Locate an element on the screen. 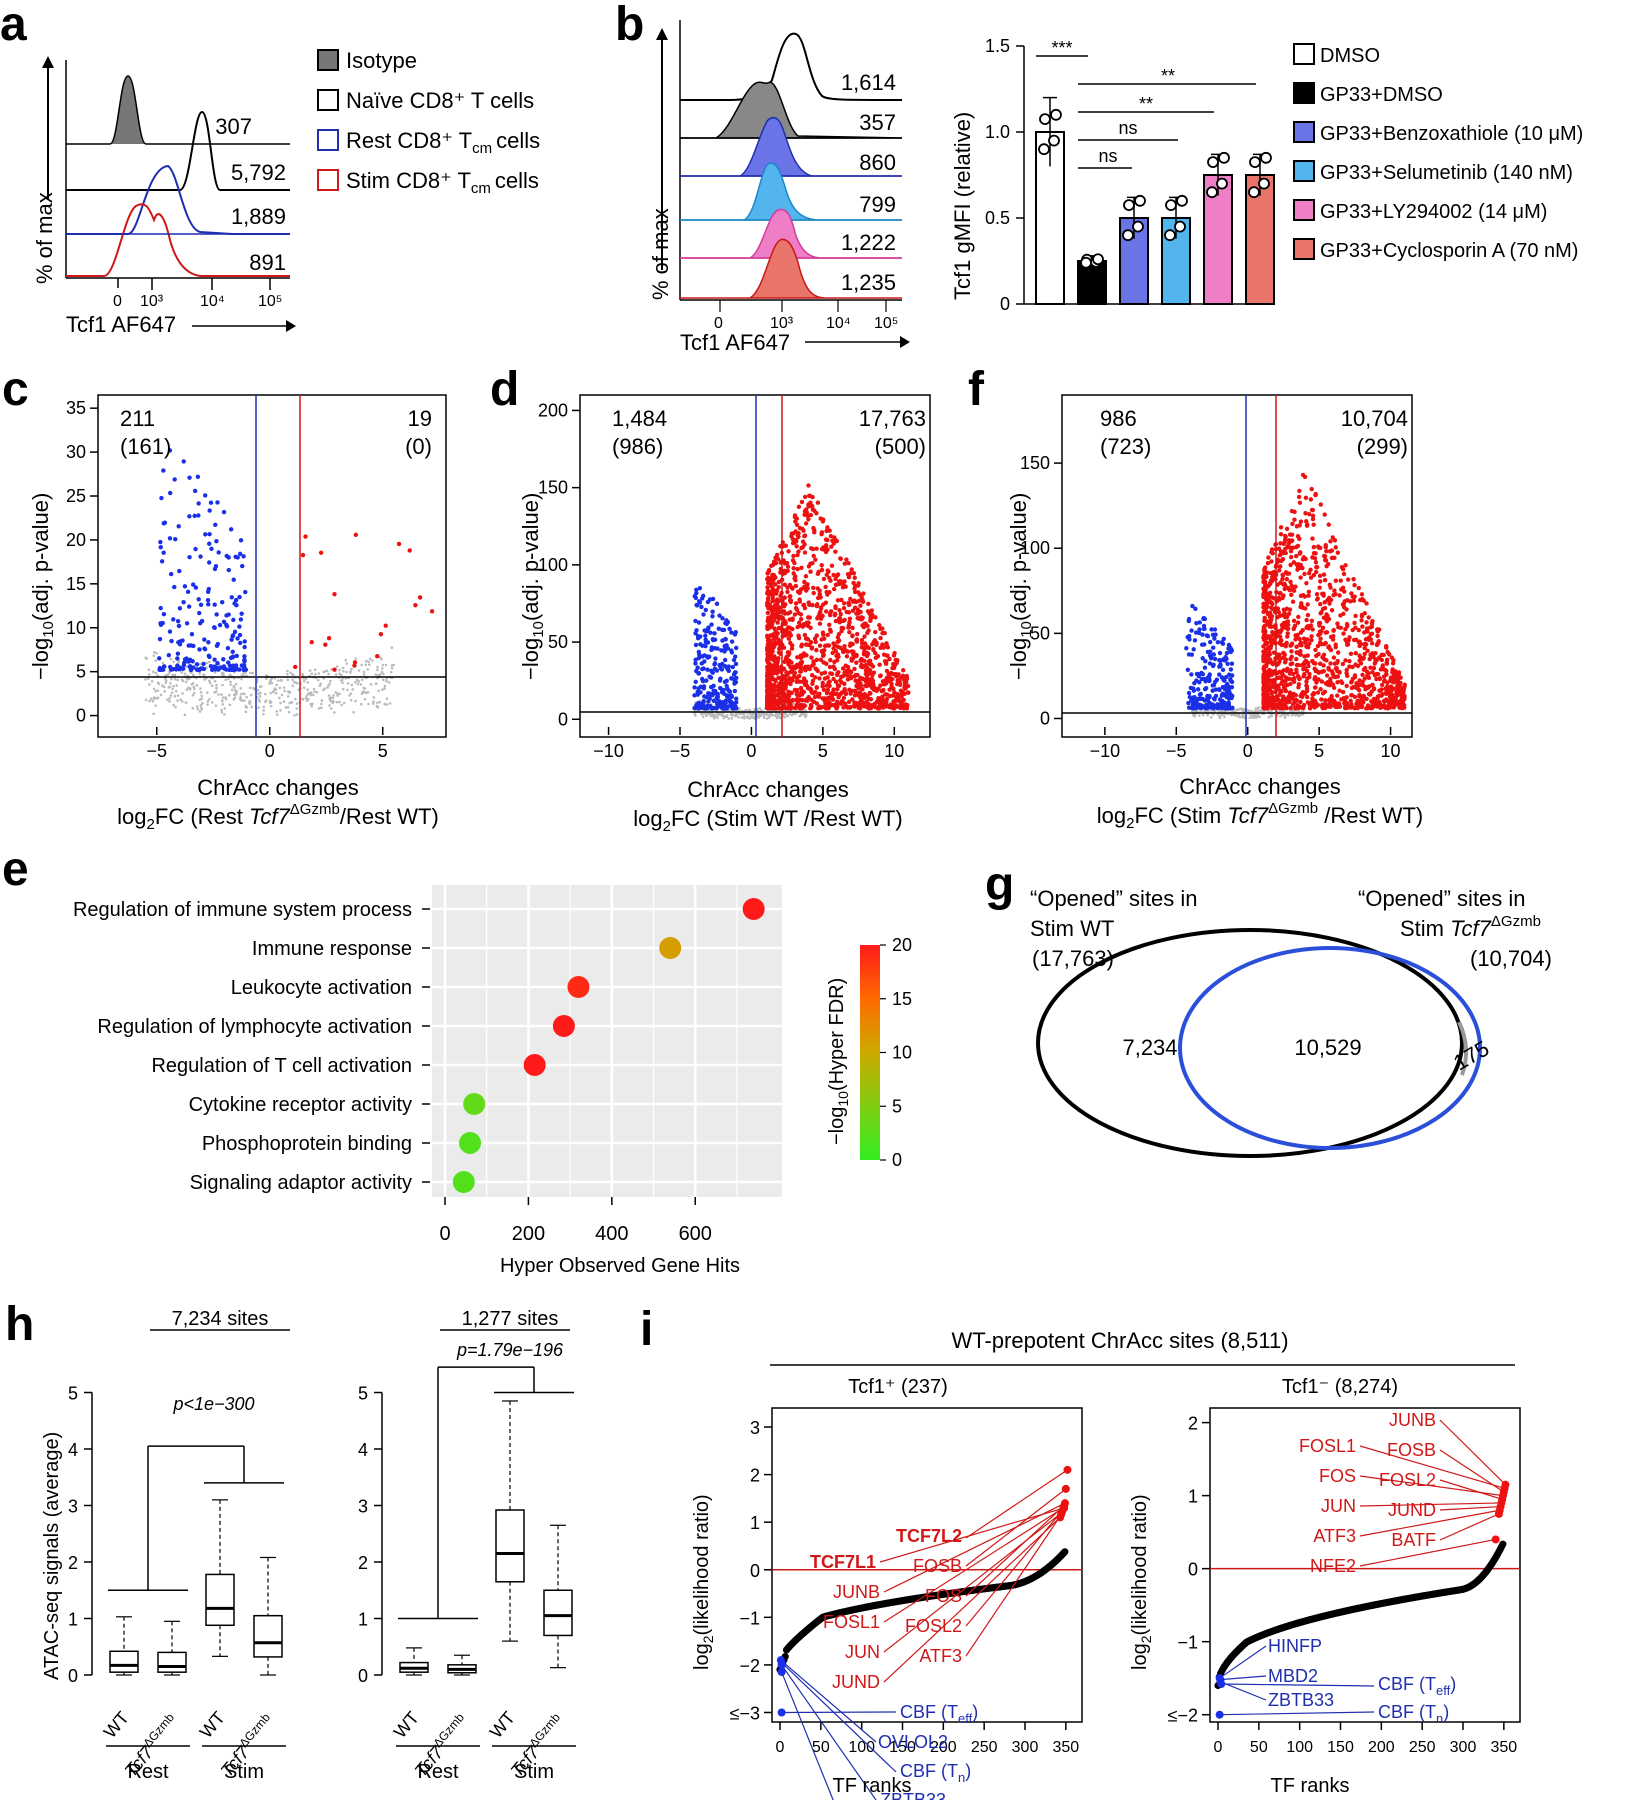 This screenshot has width=1629, height=1800. b-bar-ytick-3: 1.5 is located at coordinates (997, 46).